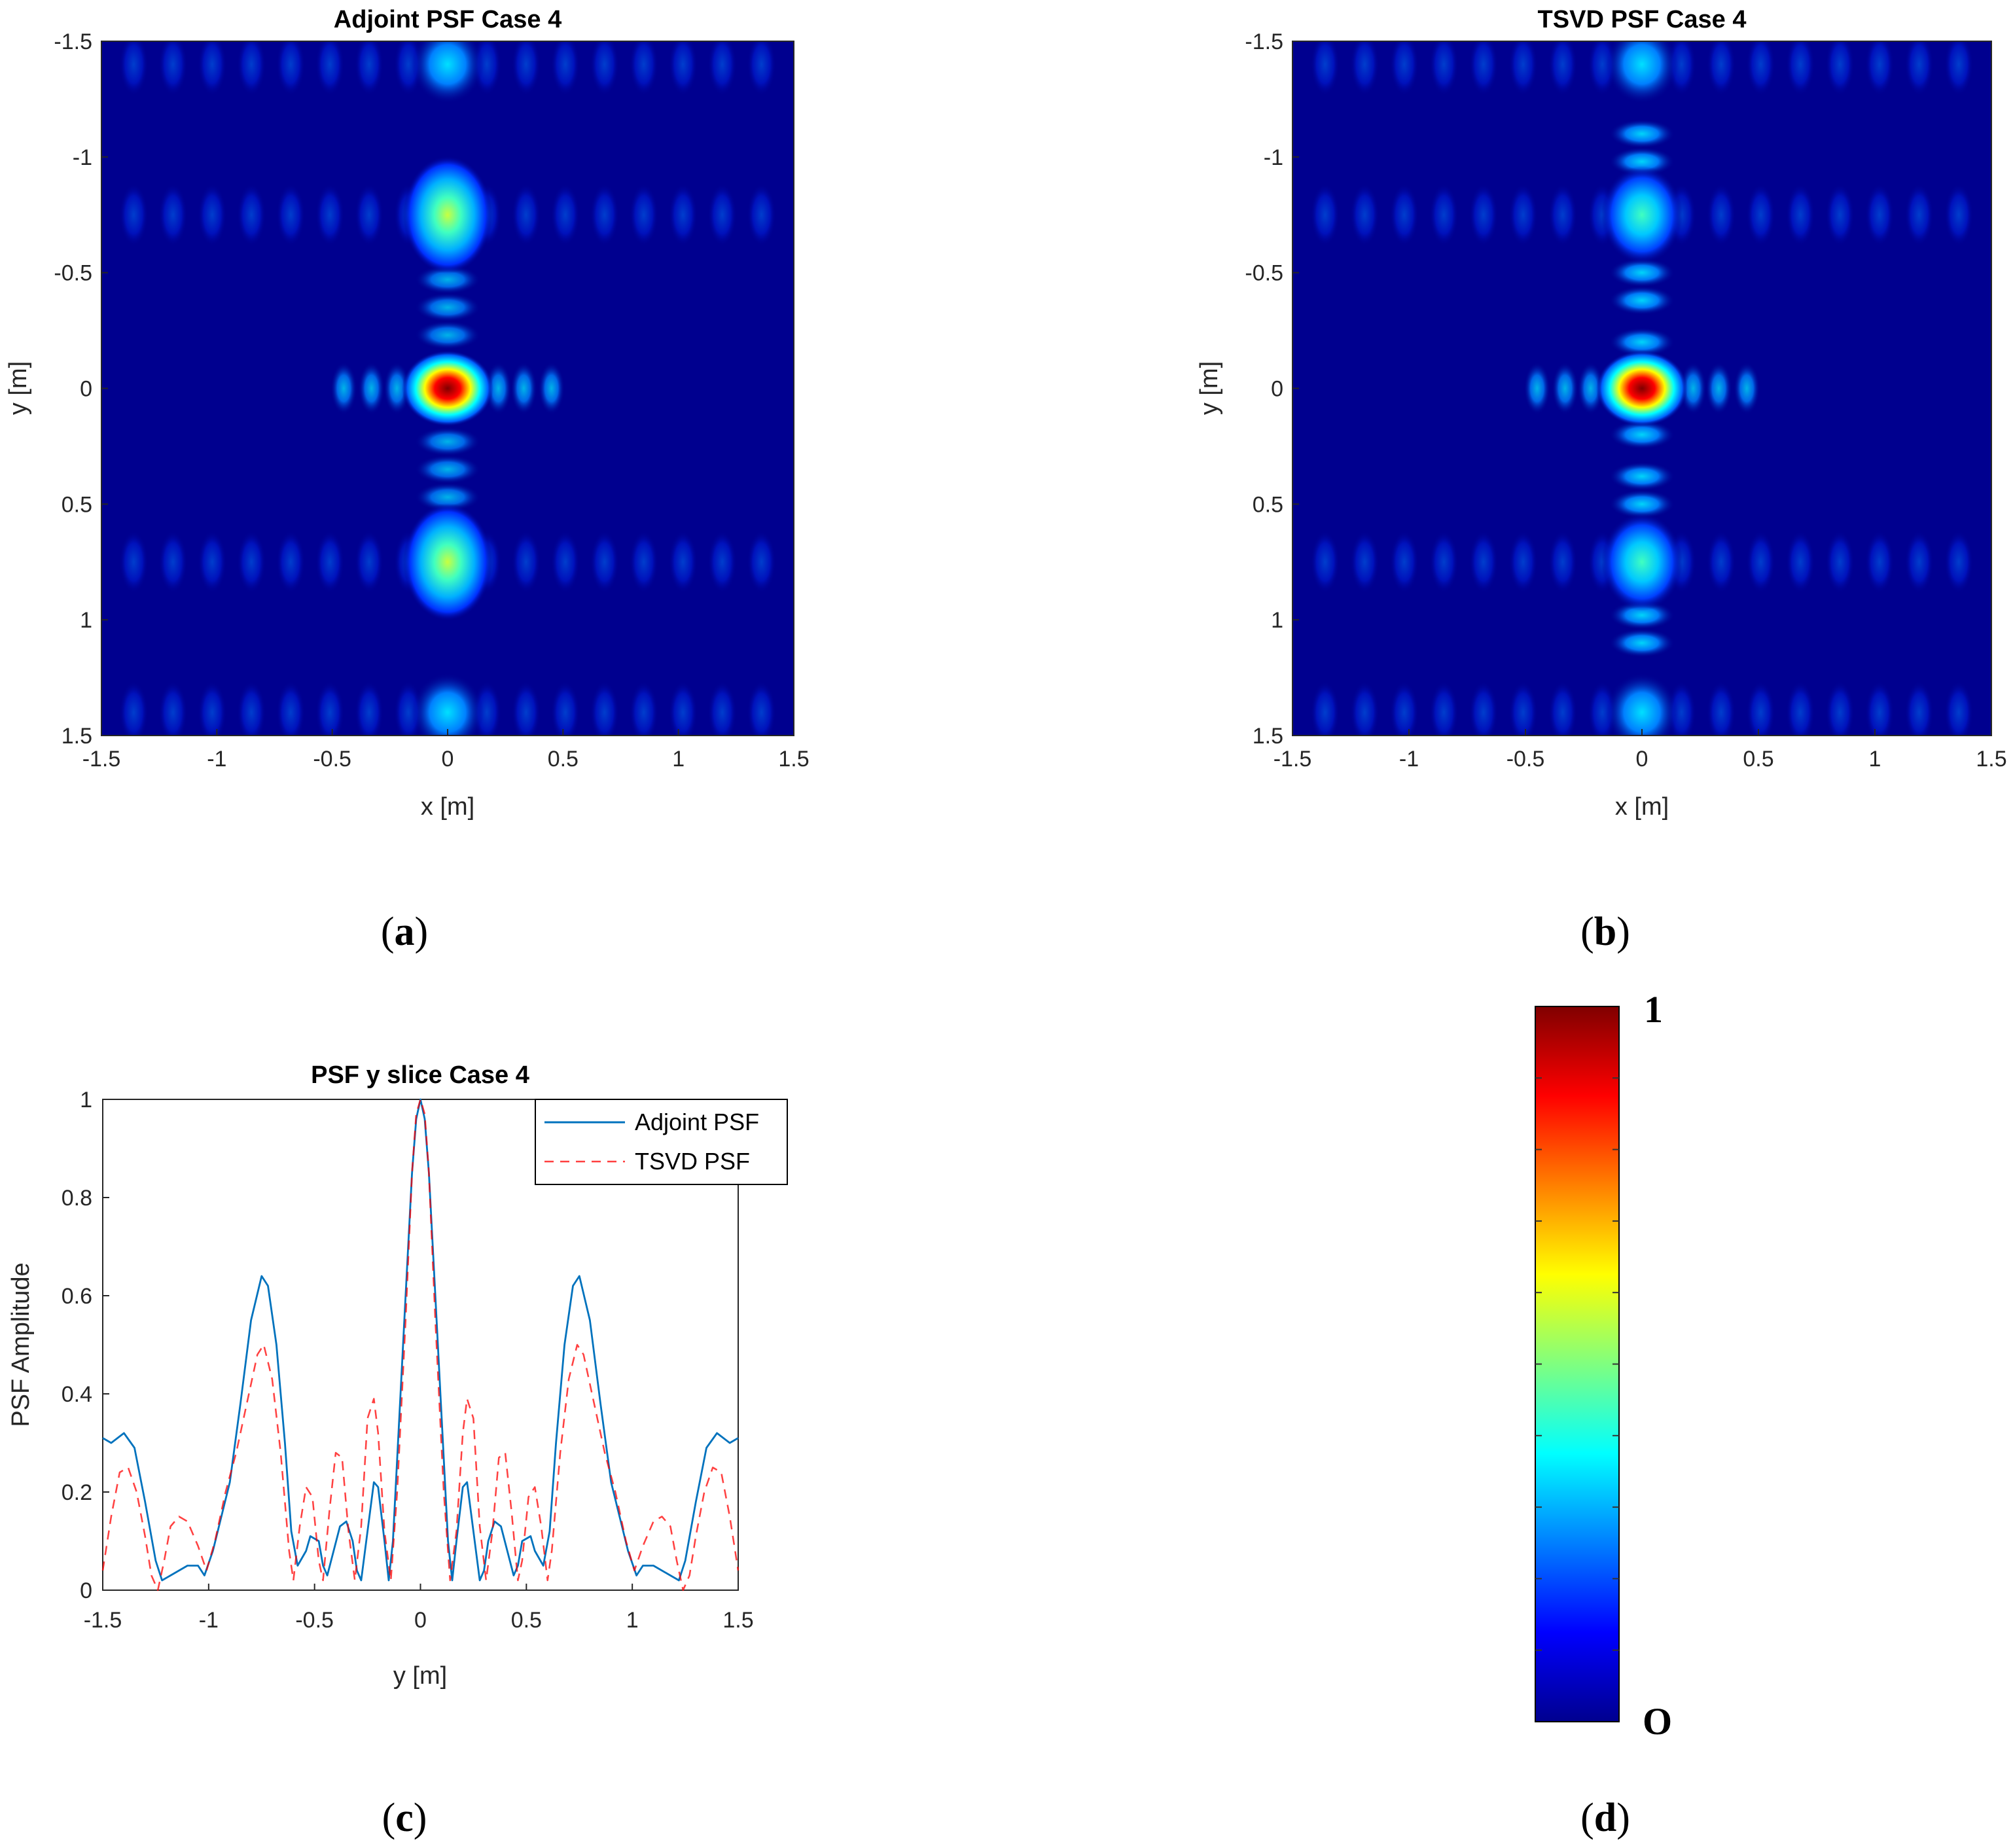 The height and width of the screenshot is (1848, 2013). What do you see at coordinates (447, 807) in the screenshot?
I see `panel-a-xlabel: x [m]` at bounding box center [447, 807].